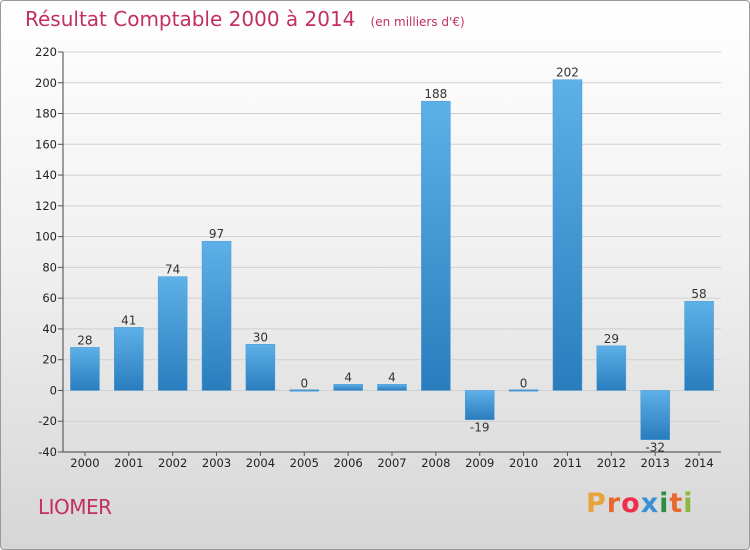 Image resolution: width=750 pixels, height=550 pixels. Describe the element at coordinates (655, 448) in the screenshot. I see `bar-value-label: -32` at that location.